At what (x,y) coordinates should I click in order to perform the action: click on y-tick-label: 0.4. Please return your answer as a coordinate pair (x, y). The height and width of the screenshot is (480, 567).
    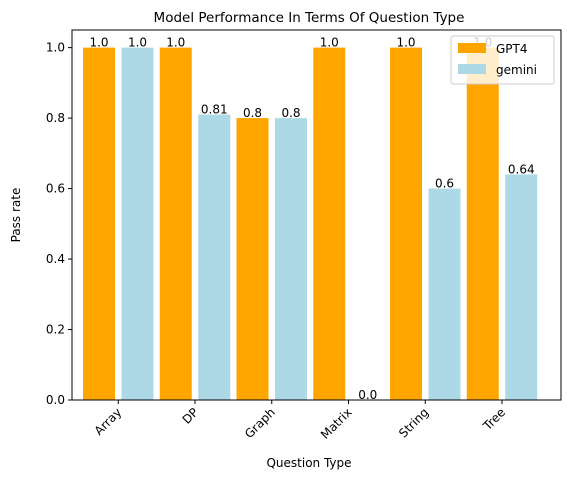
    Looking at the image, I should click on (55, 259).